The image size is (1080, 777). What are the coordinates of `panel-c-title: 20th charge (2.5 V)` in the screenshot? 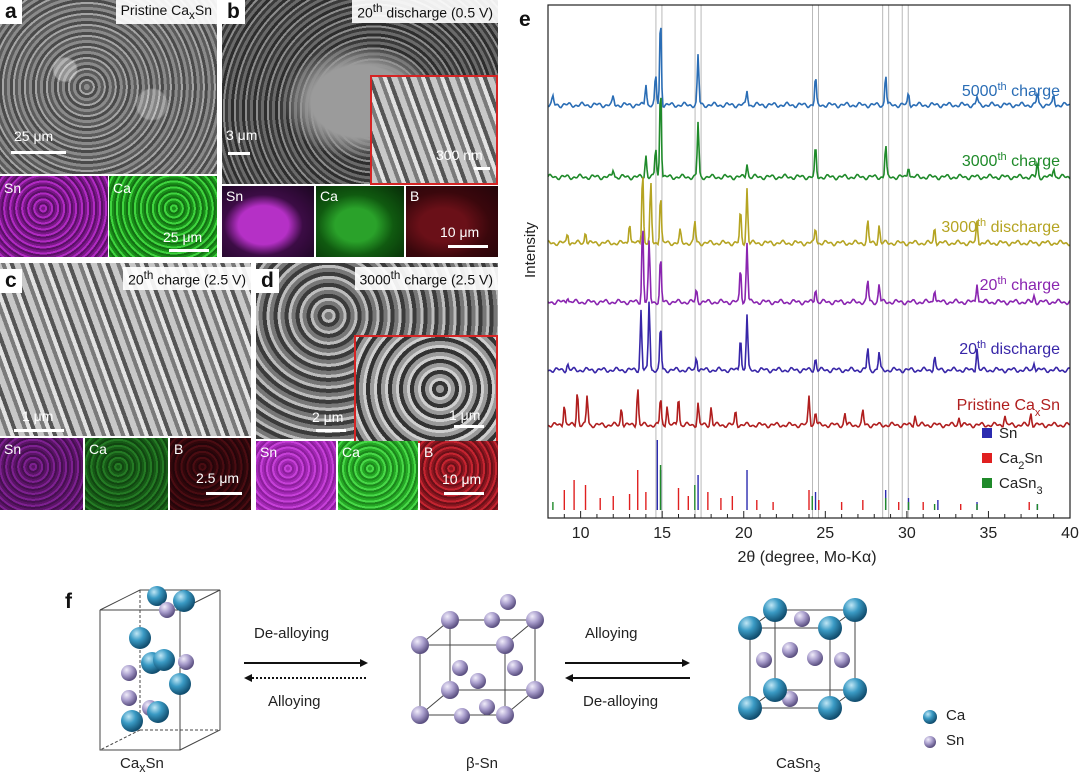 It's located at (187, 278).